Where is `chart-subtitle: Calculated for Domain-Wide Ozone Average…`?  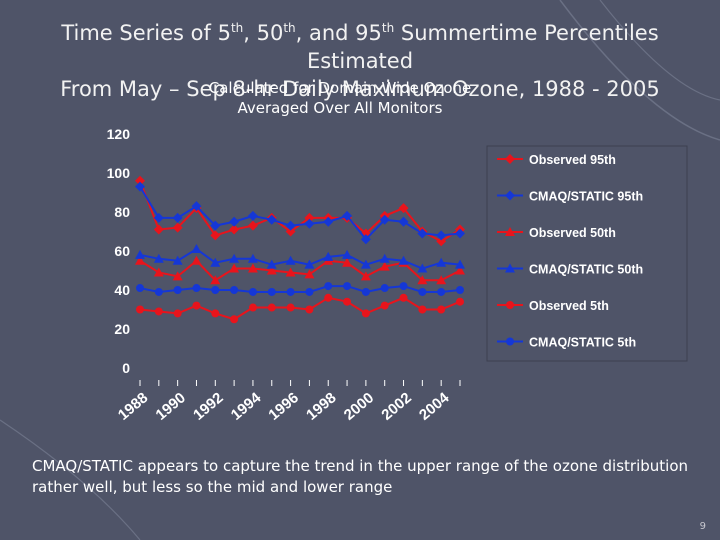 chart-subtitle: Calculated for Domain-Wide Ozone Average… is located at coordinates (340, 98).